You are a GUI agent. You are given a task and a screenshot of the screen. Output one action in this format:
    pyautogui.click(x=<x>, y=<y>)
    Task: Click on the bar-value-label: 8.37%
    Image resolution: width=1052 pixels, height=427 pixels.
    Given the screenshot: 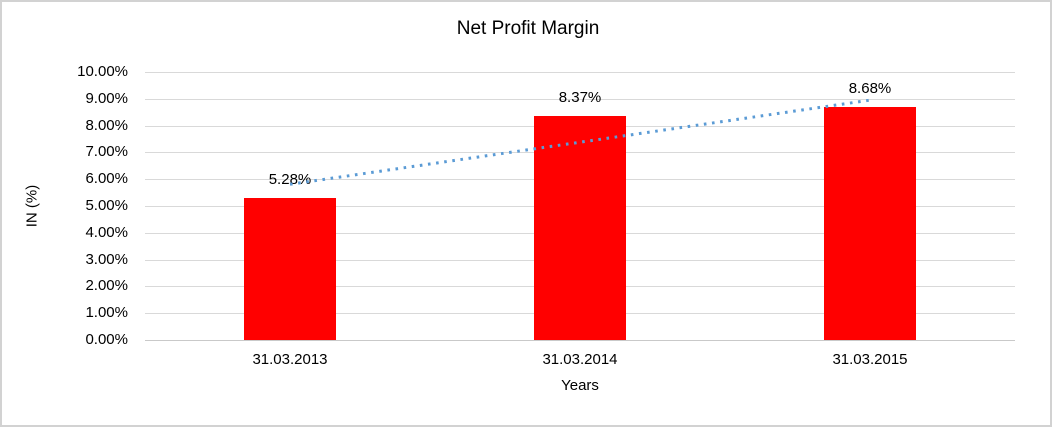 What is the action you would take?
    pyautogui.click(x=580, y=97)
    